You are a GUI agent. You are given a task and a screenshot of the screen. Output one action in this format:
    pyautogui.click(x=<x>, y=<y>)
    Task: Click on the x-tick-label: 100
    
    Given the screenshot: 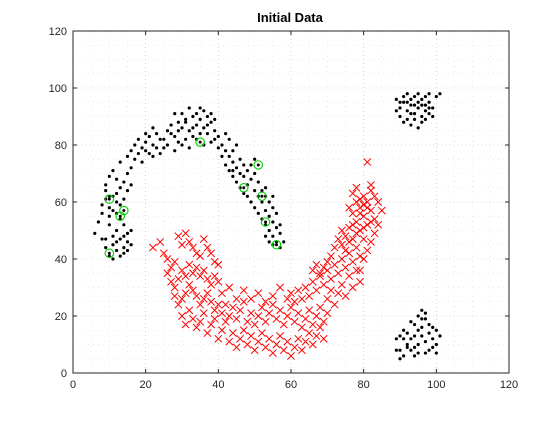 What is the action you would take?
    pyautogui.click(x=436, y=385)
    